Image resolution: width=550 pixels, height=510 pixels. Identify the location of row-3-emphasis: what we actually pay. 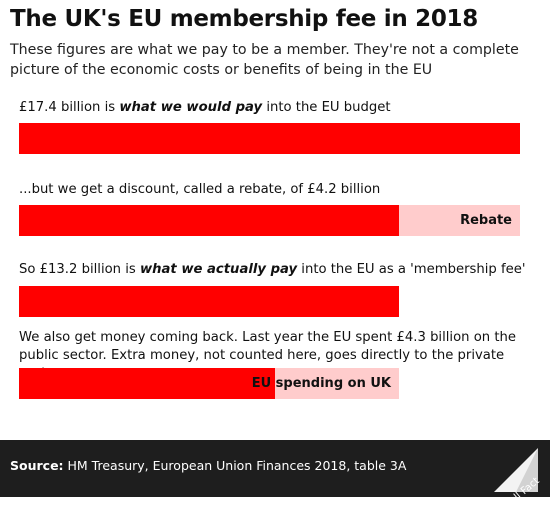
(218, 269).